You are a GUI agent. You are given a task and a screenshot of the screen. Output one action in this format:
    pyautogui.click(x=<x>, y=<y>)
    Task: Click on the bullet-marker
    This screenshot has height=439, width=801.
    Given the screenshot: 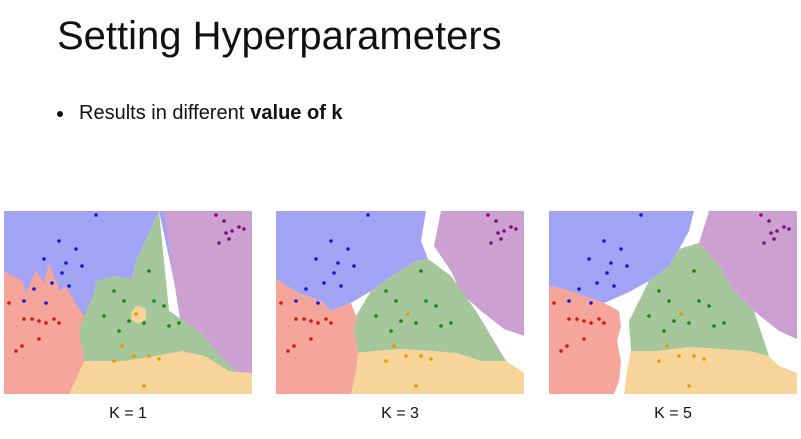 What is the action you would take?
    pyautogui.click(x=60, y=113)
    